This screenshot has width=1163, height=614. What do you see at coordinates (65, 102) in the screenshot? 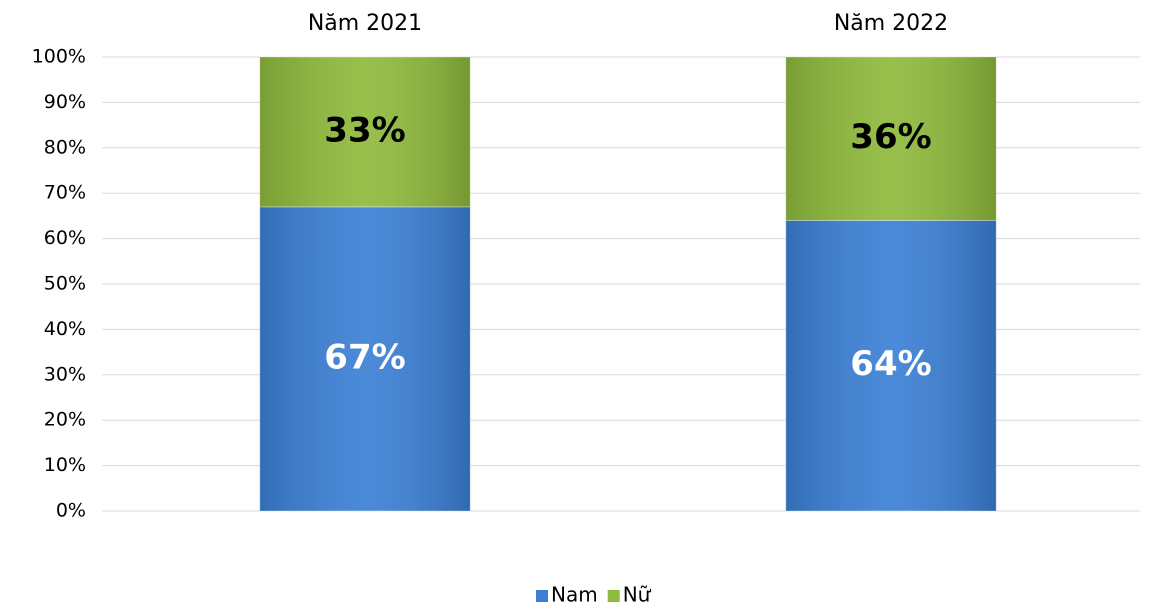
I see `y-tick-label: 90%` at bounding box center [65, 102].